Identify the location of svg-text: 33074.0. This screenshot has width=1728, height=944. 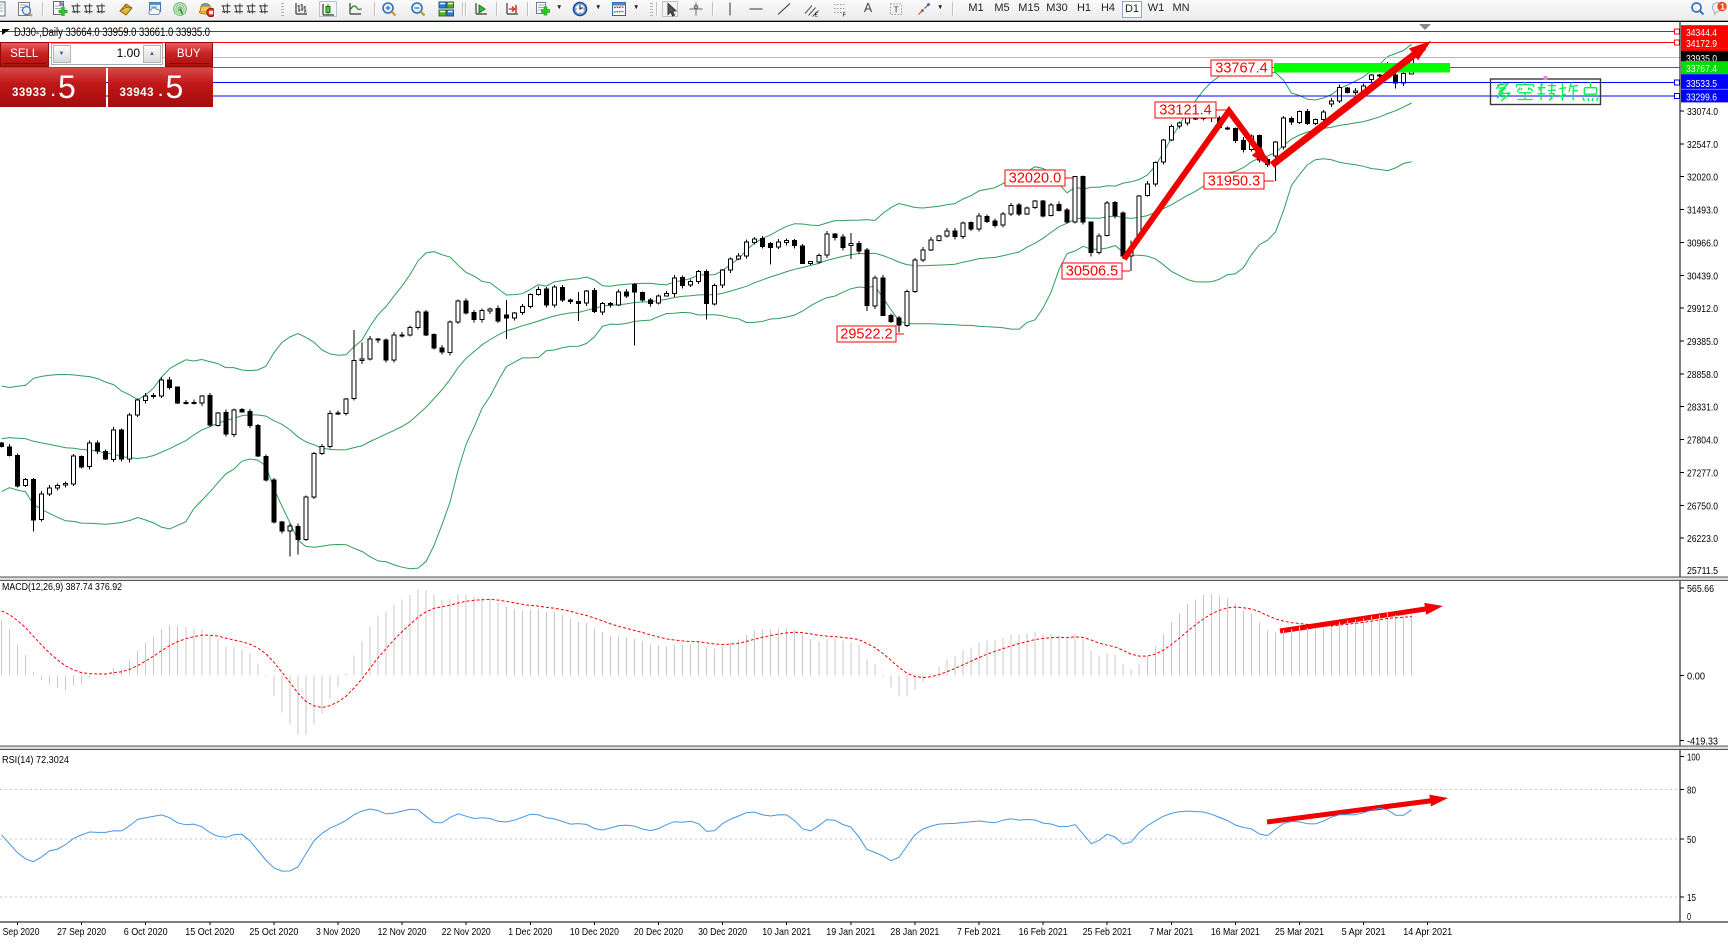
(1702, 112).